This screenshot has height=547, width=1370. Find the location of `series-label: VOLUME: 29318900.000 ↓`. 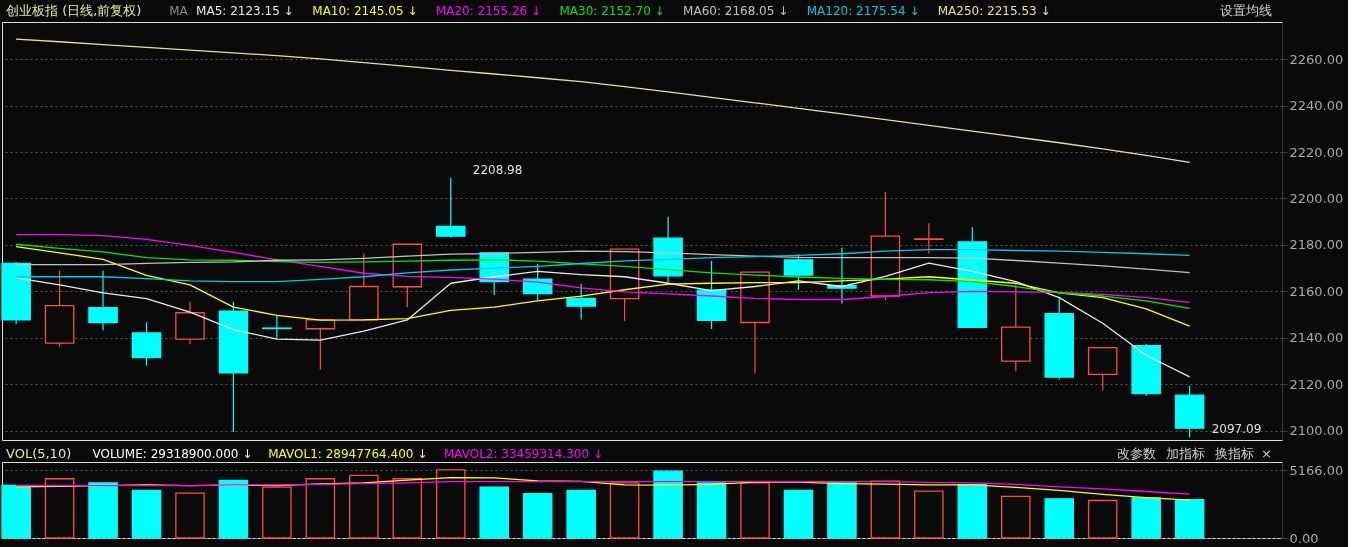

series-label: VOLUME: 29318900.000 ↓ is located at coordinates (172, 454).